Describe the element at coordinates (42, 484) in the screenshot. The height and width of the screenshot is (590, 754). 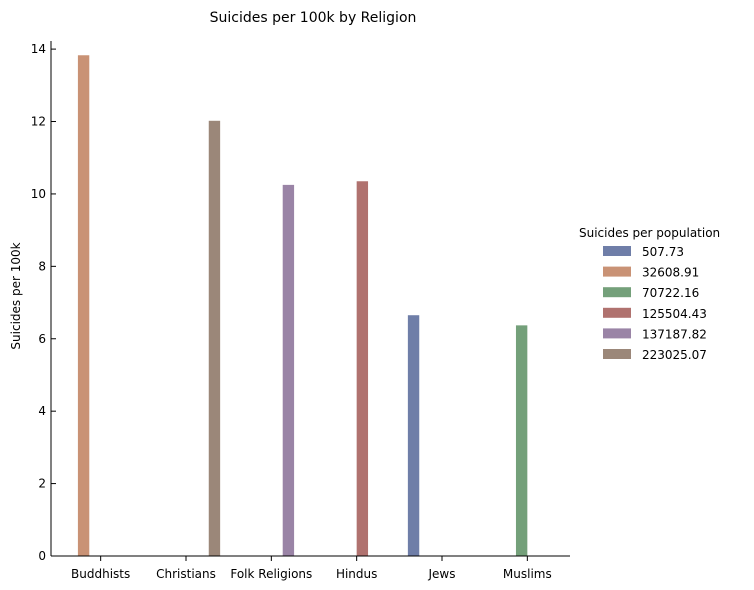
I see `y-tick-label: 2` at that location.